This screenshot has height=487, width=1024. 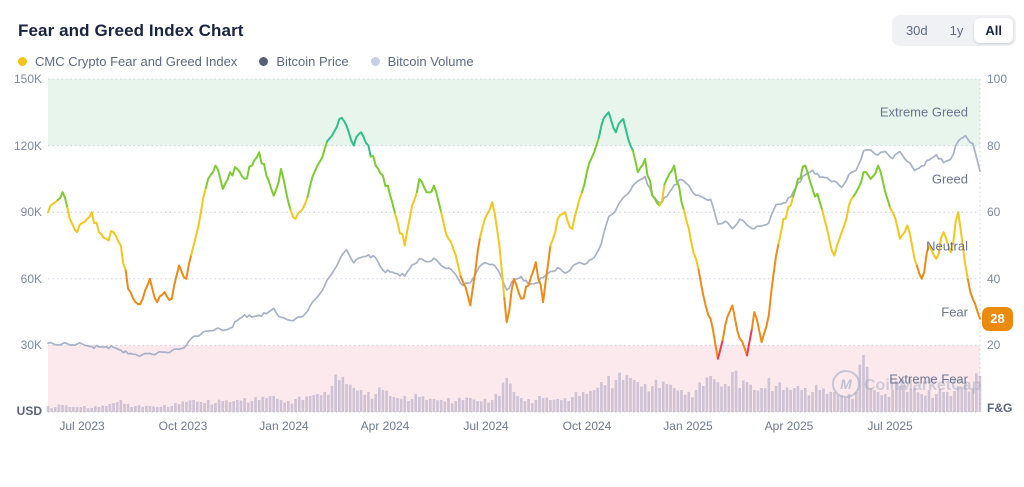 I want to click on range-button-1y: 1y, so click(x=957, y=30).